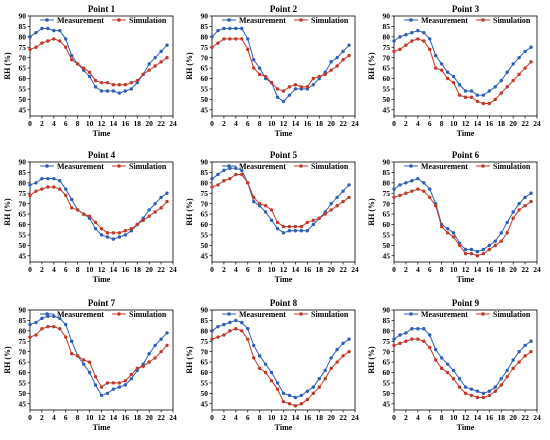  What do you see at coordinates (23, 203) in the screenshot?
I see `y-tick-label: 70` at bounding box center [23, 203].